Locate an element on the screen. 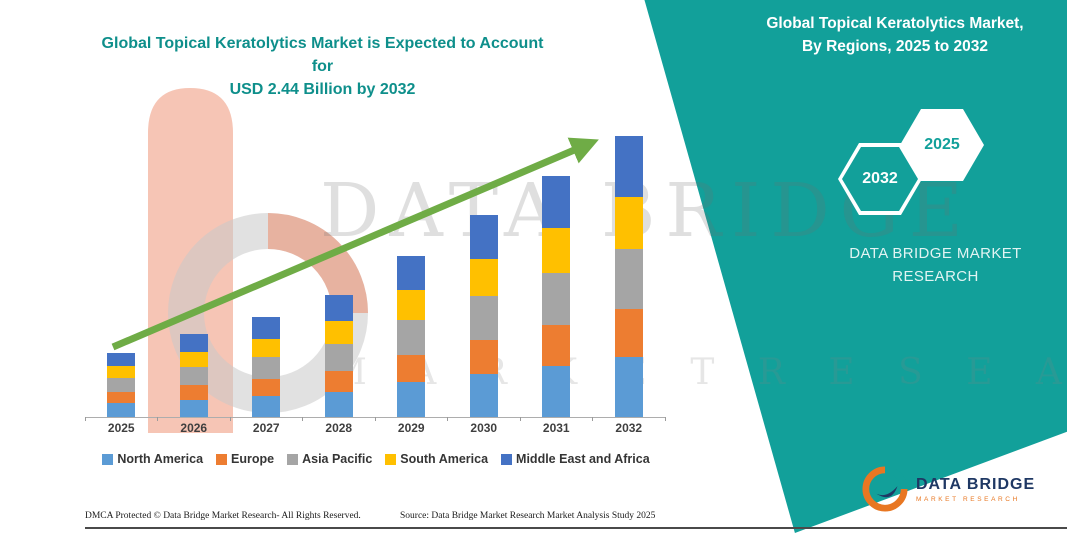  stacked-bar-2030 is located at coordinates (483, 316).